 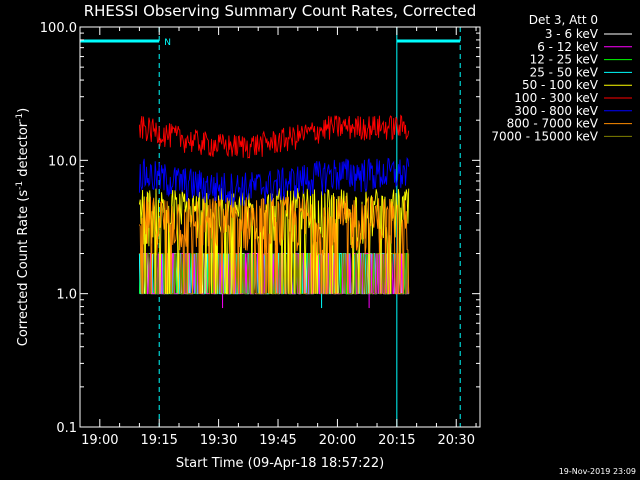 I want to click on legend-label: 300 - 800 keV, so click(x=556, y=111).